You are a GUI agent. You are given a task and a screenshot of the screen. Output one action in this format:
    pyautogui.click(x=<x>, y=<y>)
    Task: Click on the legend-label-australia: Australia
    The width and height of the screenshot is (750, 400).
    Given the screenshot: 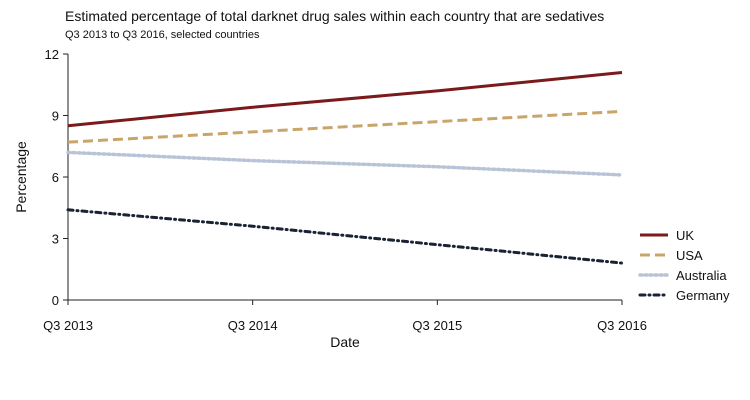 What is the action you would take?
    pyautogui.click(x=701, y=275)
    